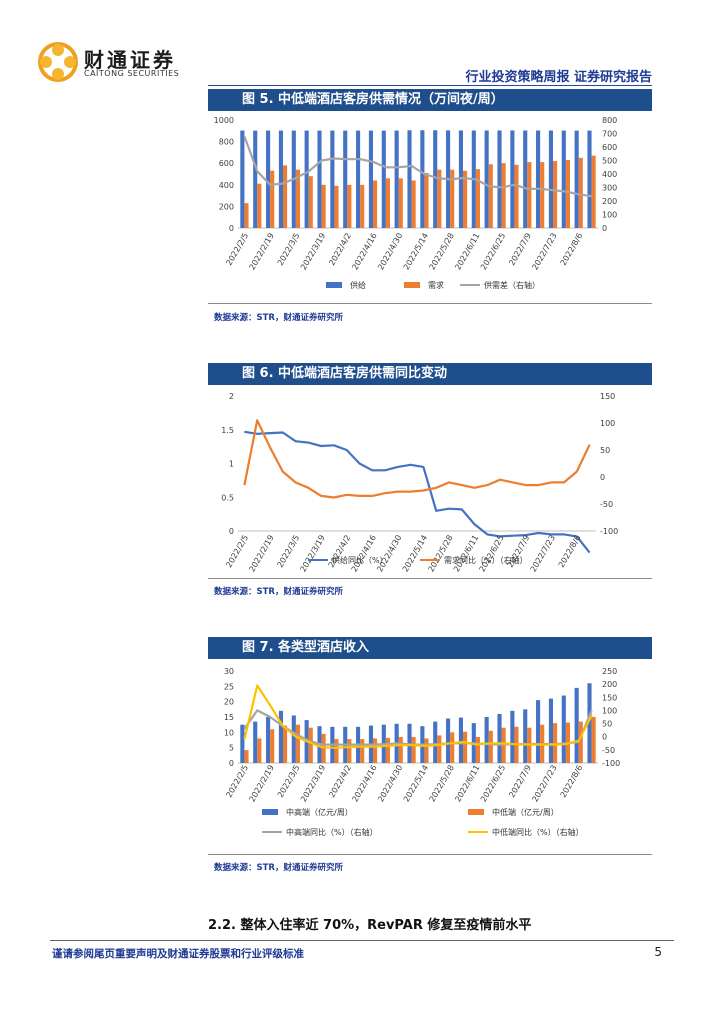  Describe the element at coordinates (442, 784) in the screenshot. I see `fig7-x-tick-label: 2022/5/28` at that location.